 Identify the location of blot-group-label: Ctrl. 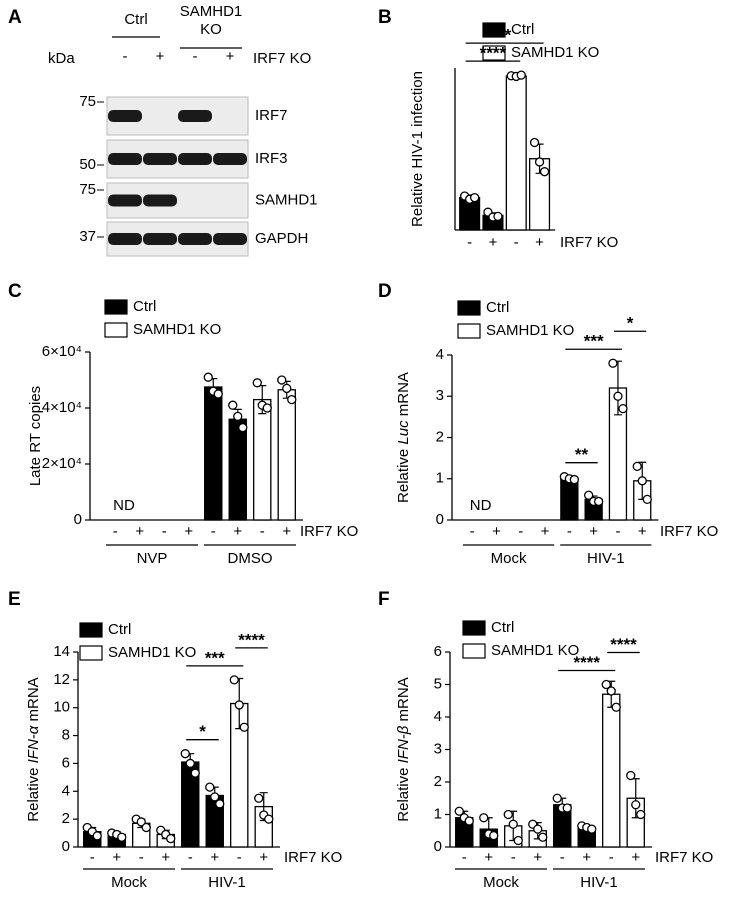
(135, 19).